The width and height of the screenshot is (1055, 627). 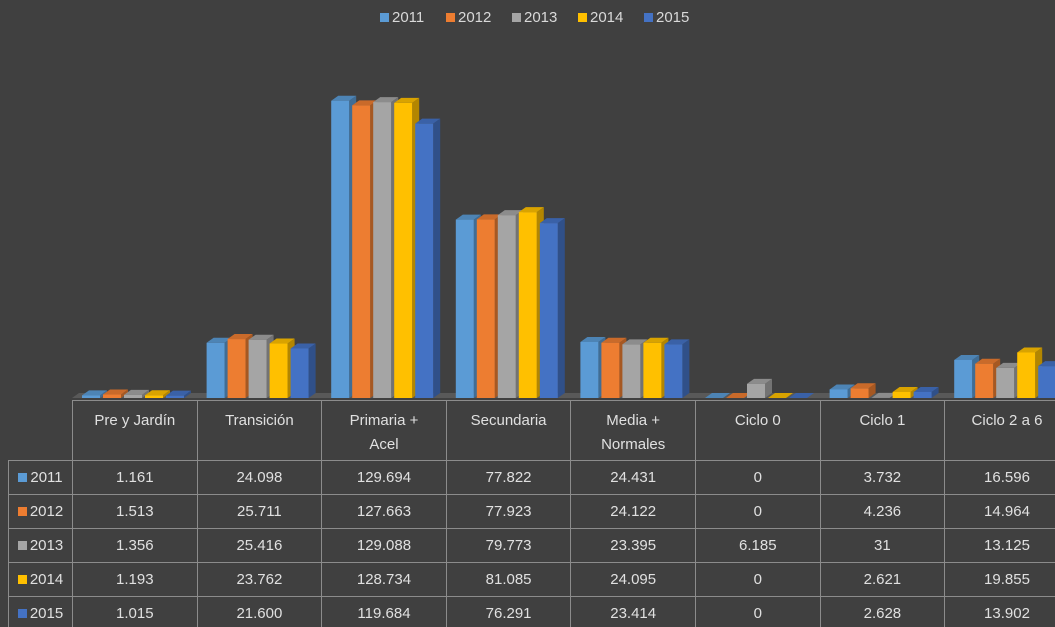 I want to click on row-header: 2015, so click(x=40, y=611).